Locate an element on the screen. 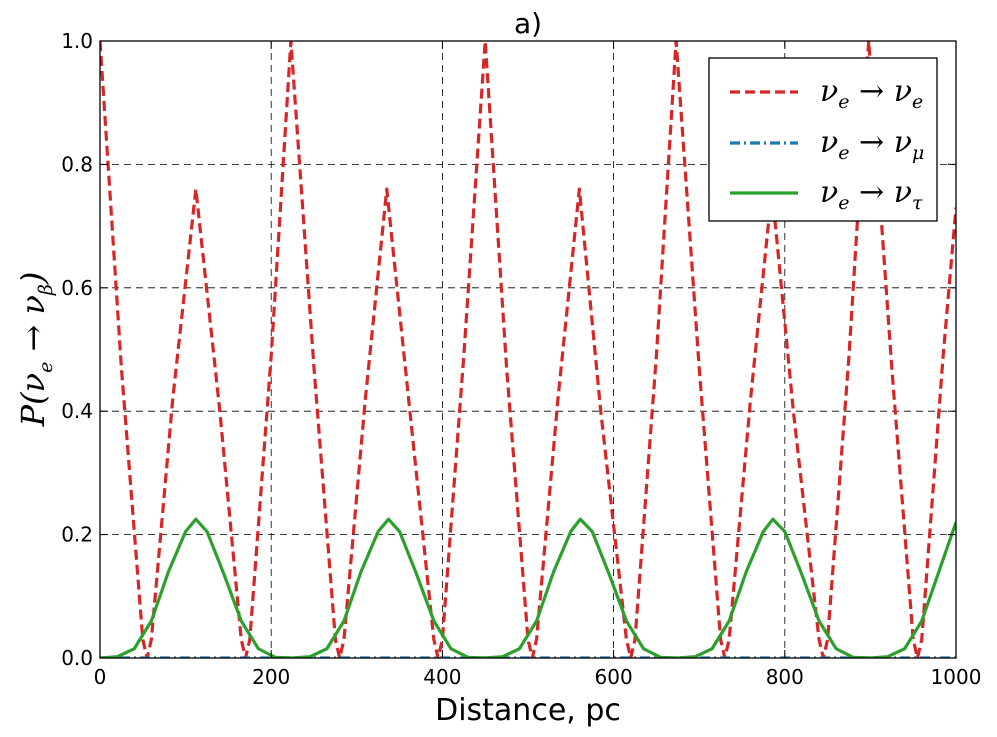 The width and height of the screenshot is (997, 737). x-tick-label: 600 is located at coordinates (614, 677).